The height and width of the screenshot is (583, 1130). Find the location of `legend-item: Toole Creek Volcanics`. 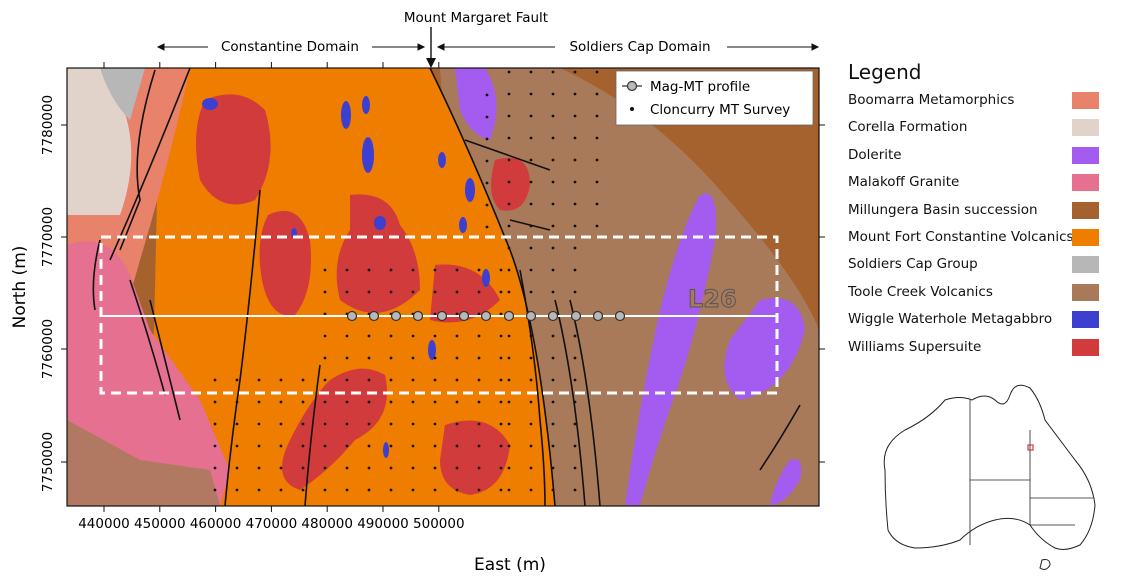

legend-item: Toole Creek Volcanics is located at coordinates (920, 291).